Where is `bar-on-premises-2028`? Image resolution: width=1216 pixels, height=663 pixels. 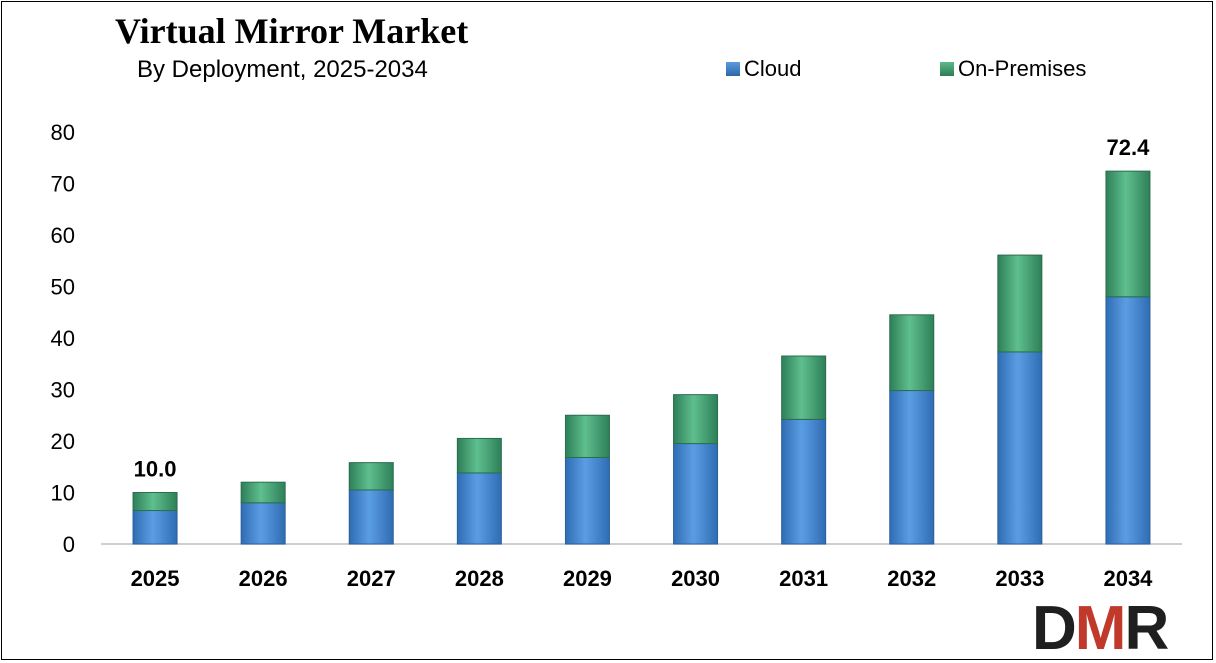 bar-on-premises-2028 is located at coordinates (479, 455).